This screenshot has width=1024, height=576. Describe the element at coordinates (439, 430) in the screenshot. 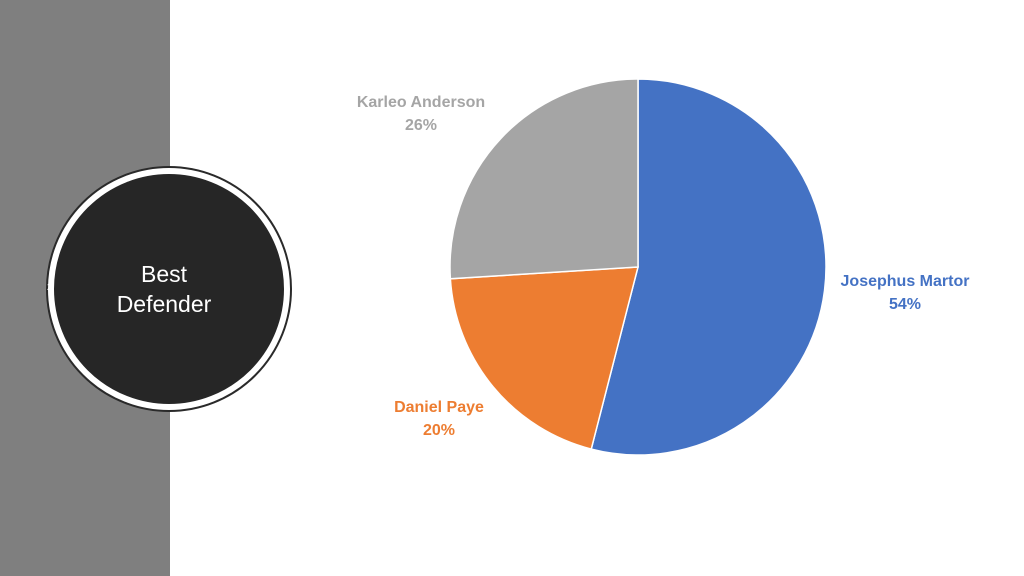

I see `slice-percent: 20%` at that location.